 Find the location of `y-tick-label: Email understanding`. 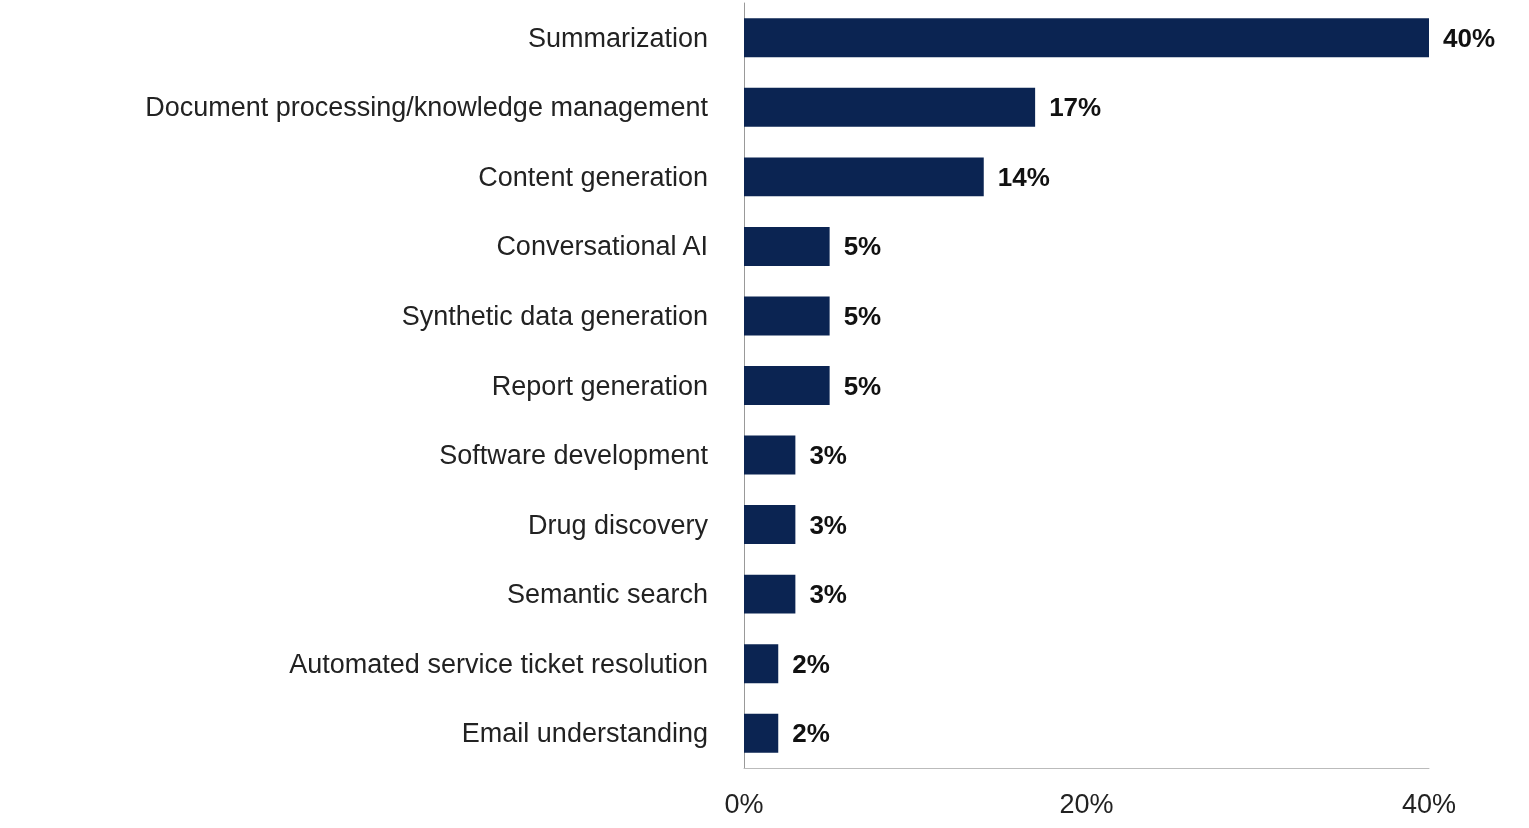

y-tick-label: Email understanding is located at coordinates (584, 733).